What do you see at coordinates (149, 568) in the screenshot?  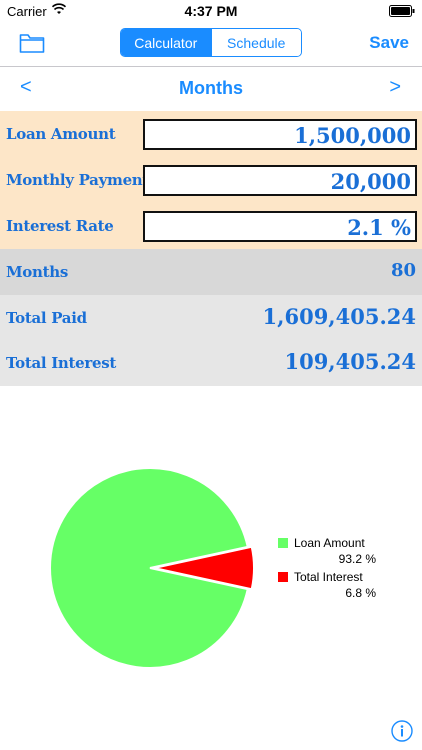 I see `pie-slice-loan-amount` at bounding box center [149, 568].